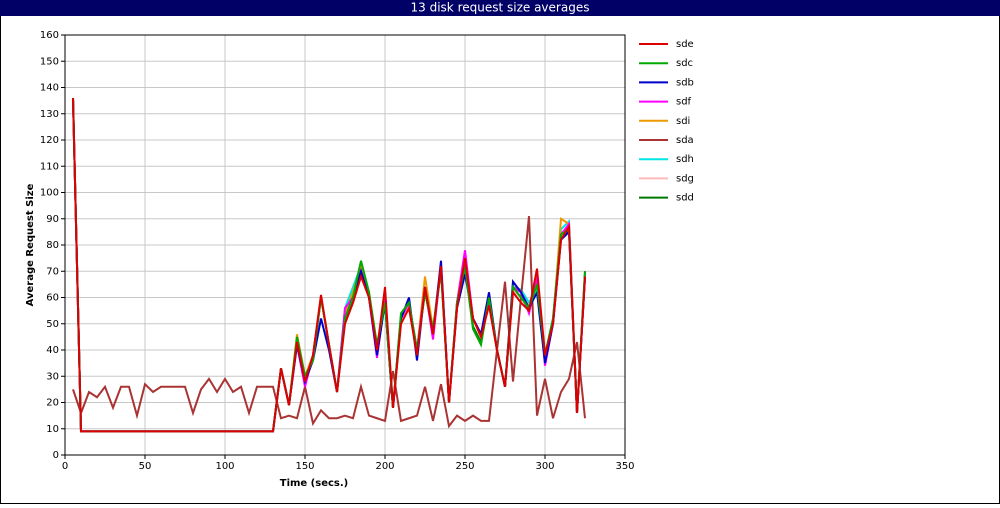 This screenshot has width=1000, height=508. I want to click on legend-label: sdb, so click(685, 82).